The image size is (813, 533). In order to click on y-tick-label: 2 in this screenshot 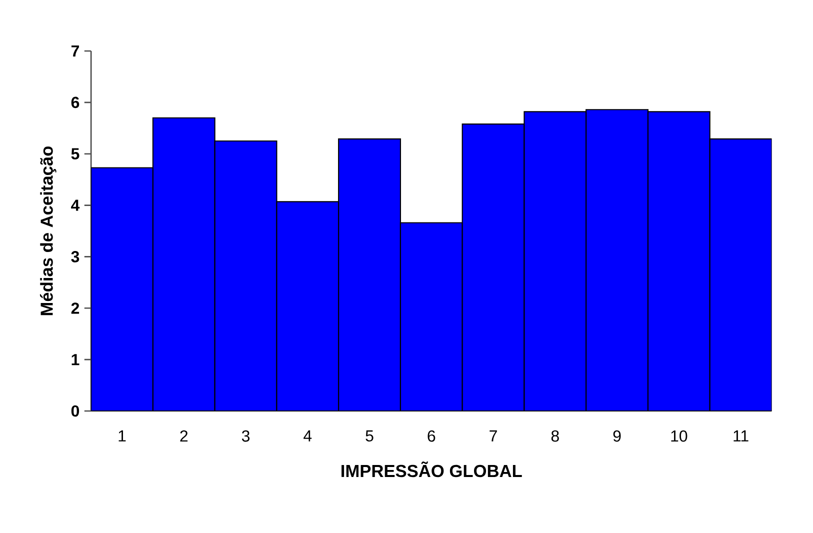, I will do `click(75, 308)`.